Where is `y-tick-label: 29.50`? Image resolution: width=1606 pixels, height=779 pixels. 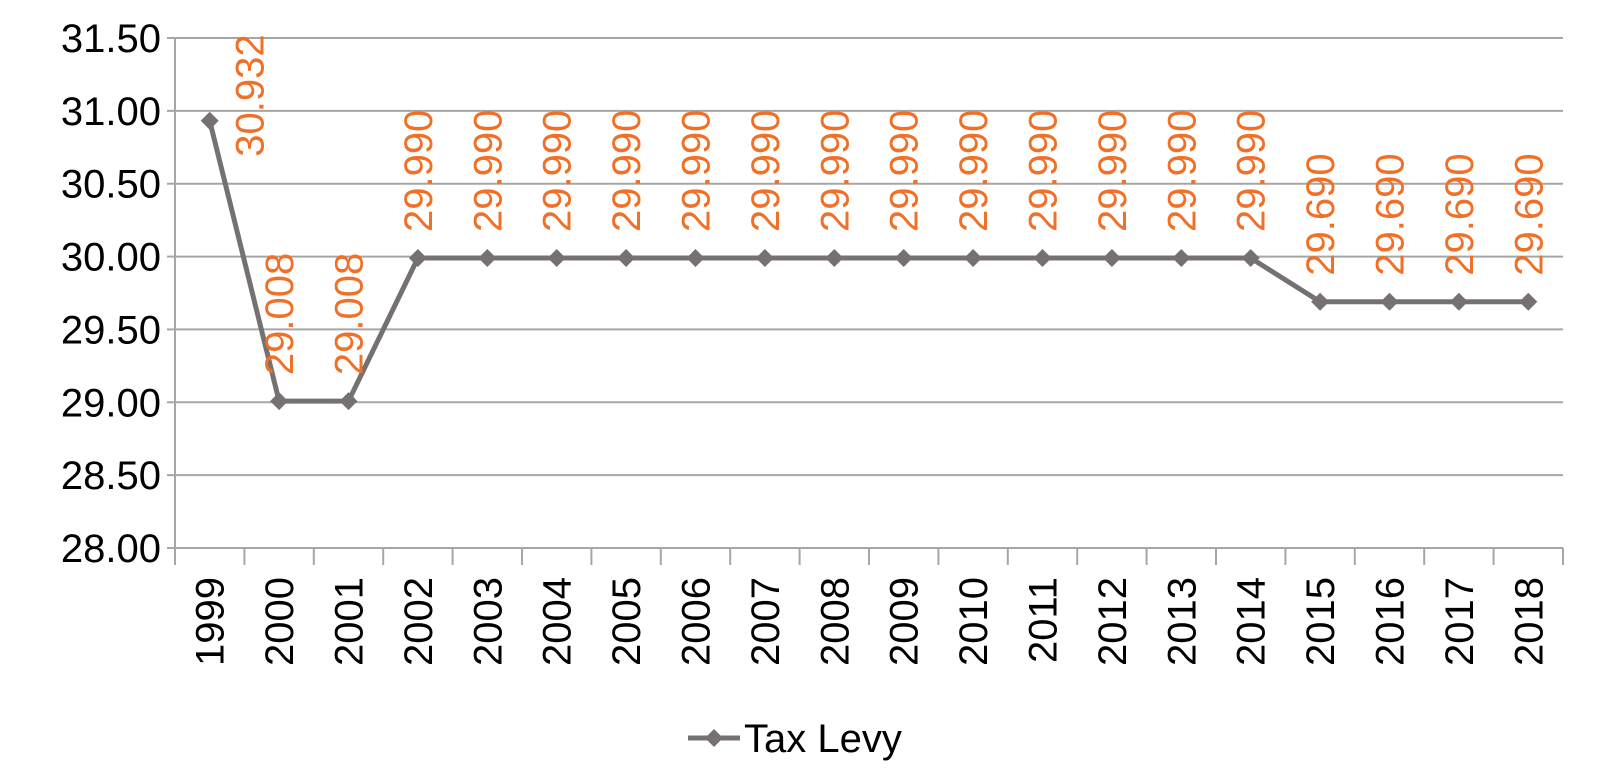 y-tick-label: 29.50 is located at coordinates (111, 330).